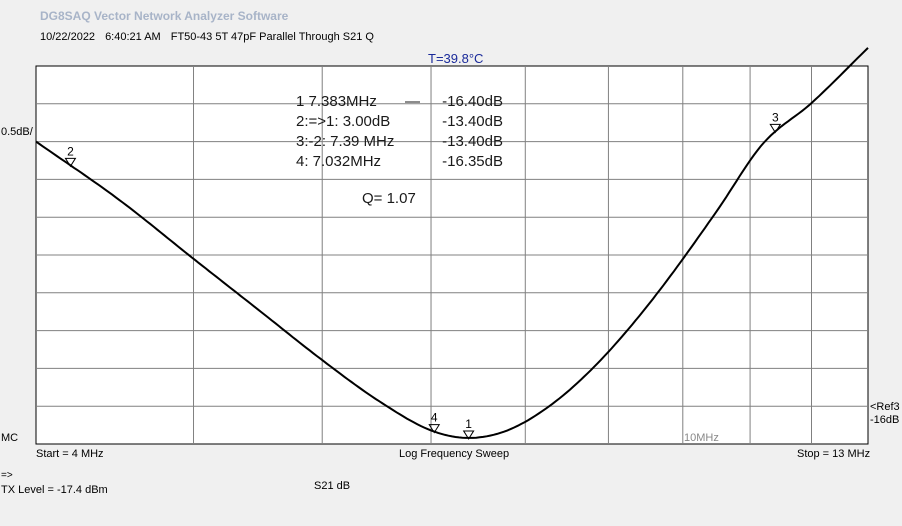  What do you see at coordinates (70, 454) in the screenshot?
I see `start-frequency: Start = 4 MHz` at bounding box center [70, 454].